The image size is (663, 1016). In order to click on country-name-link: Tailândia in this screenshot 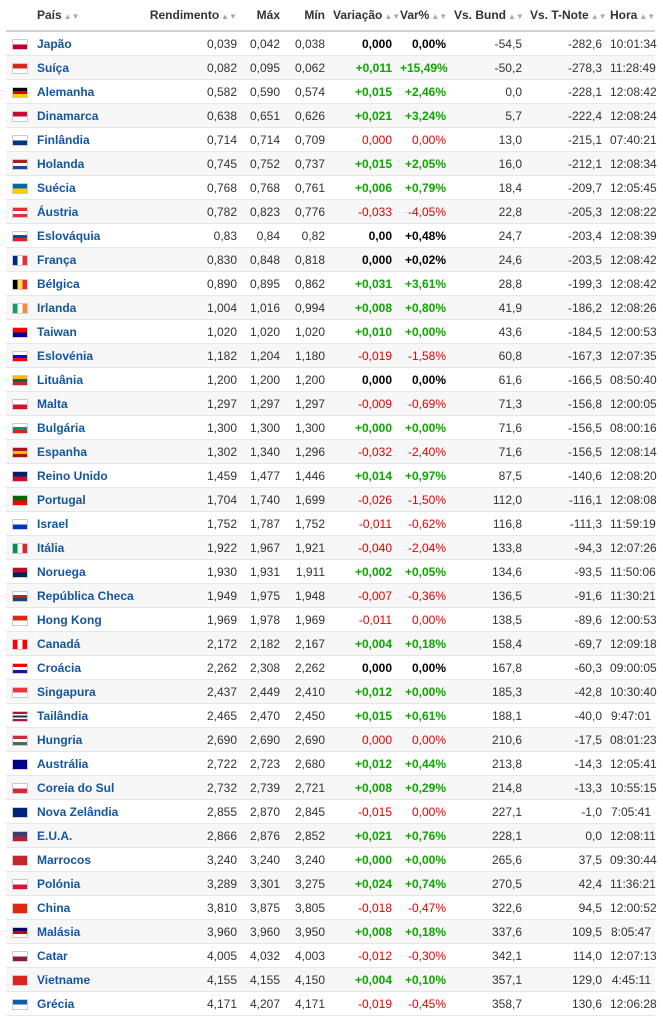, I will do `click(89, 715)`.